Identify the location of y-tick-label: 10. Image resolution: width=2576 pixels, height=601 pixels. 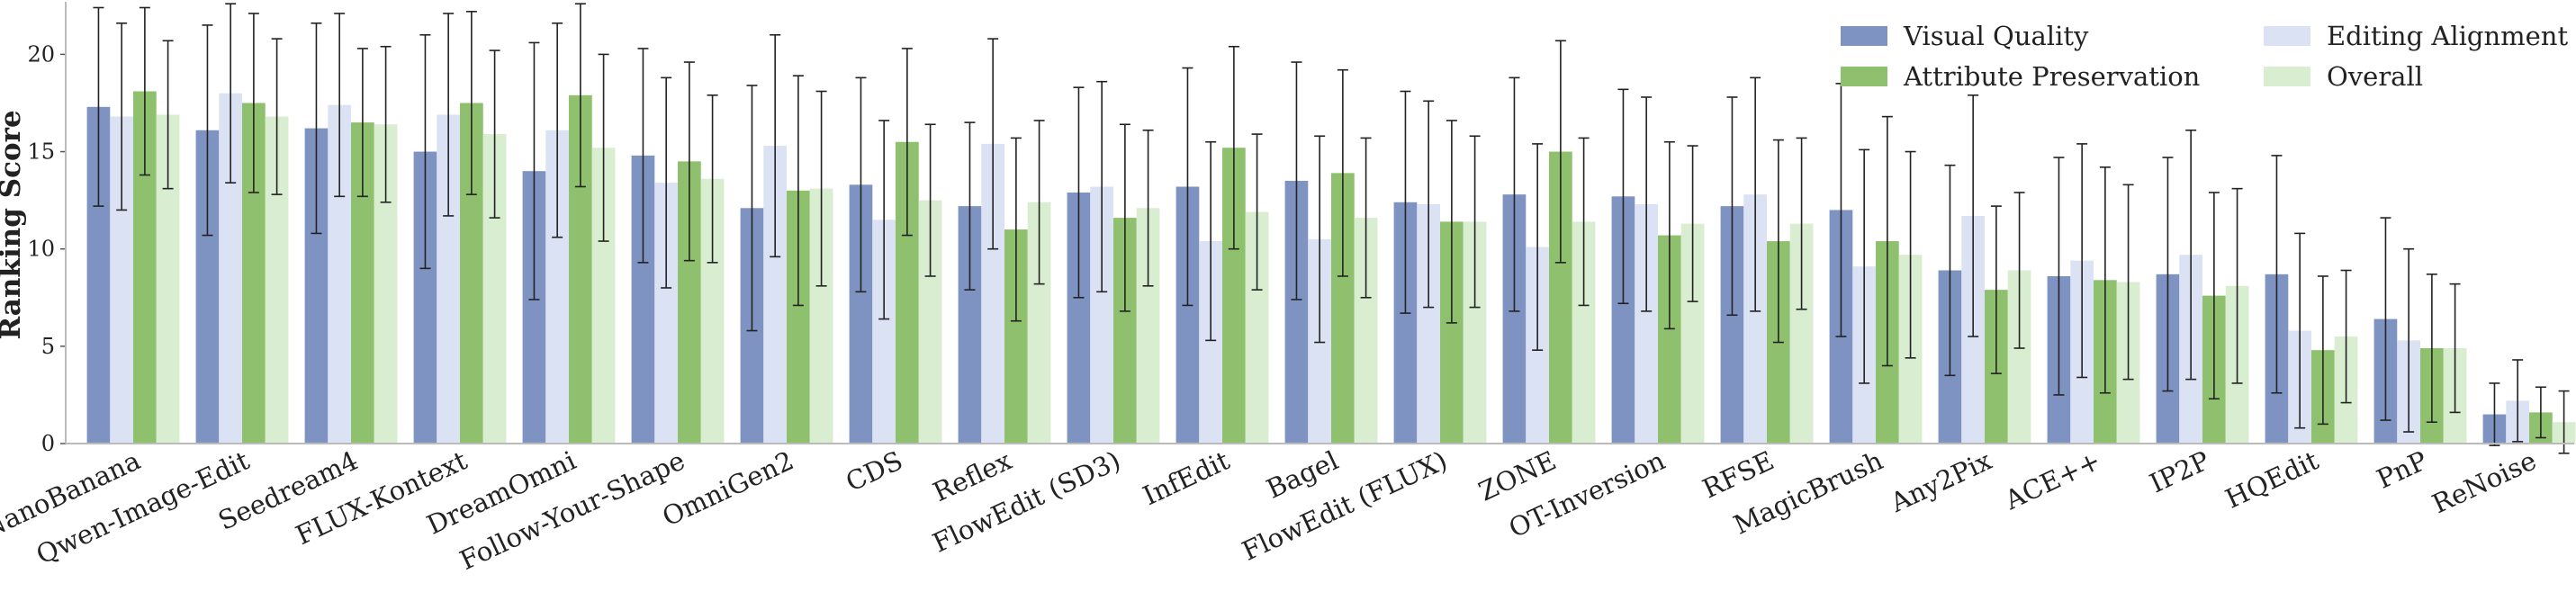
(41, 249).